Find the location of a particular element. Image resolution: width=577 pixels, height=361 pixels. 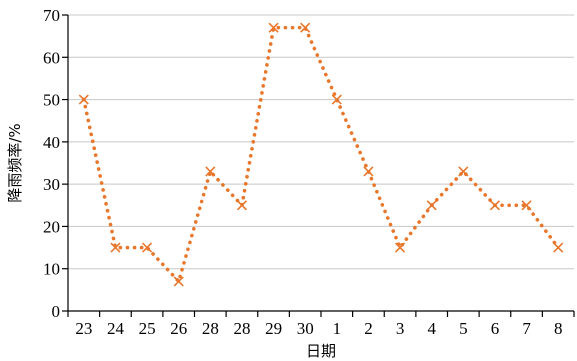

x-tick-label: 3 is located at coordinates (400, 328).